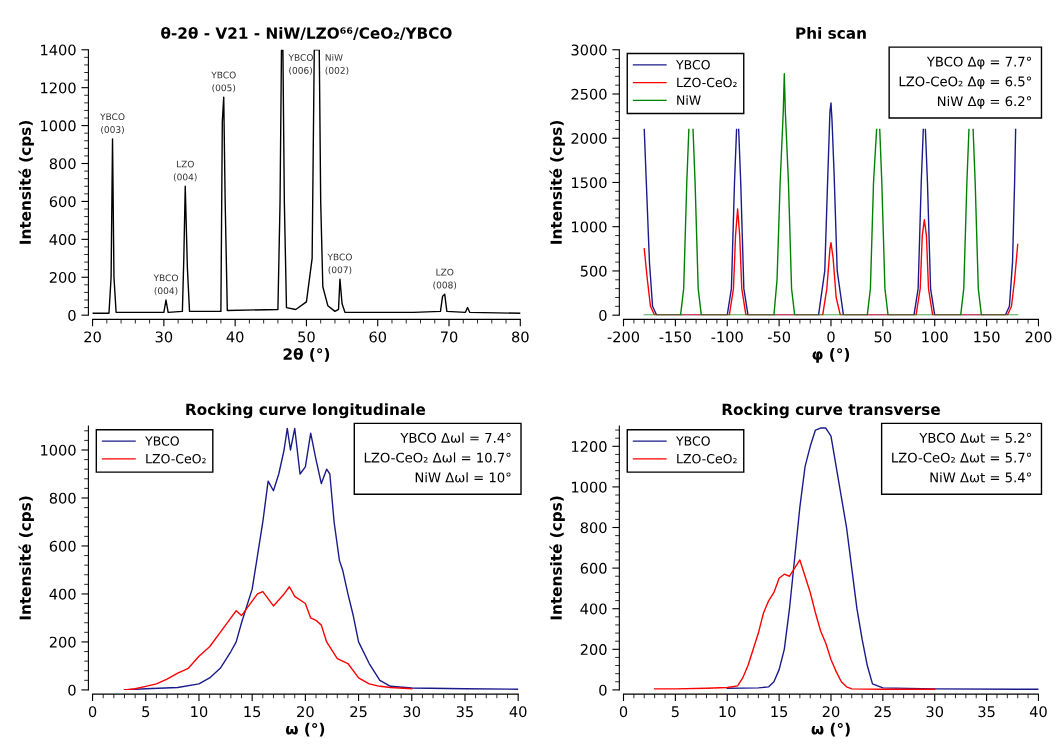 The width and height of the screenshot is (1064, 754). Describe the element at coordinates (58, 50) in the screenshot. I see `y-tick-label: 1400` at that location.